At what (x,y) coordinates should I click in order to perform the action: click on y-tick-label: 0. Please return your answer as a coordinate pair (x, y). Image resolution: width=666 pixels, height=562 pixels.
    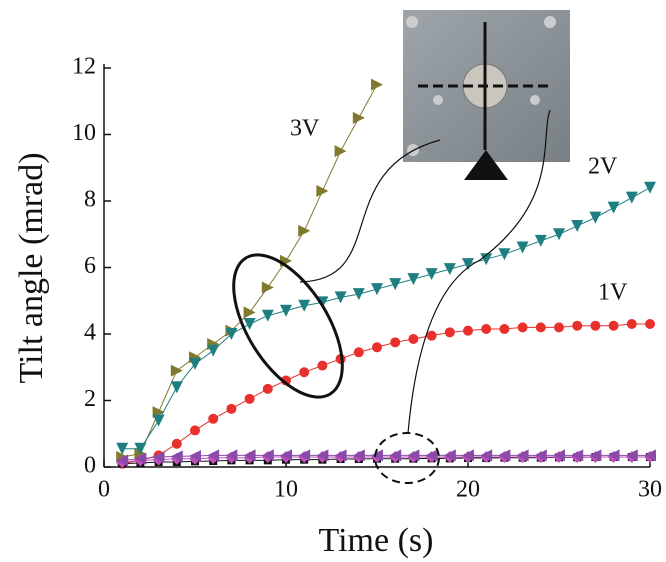
    Looking at the image, I should click on (90, 466).